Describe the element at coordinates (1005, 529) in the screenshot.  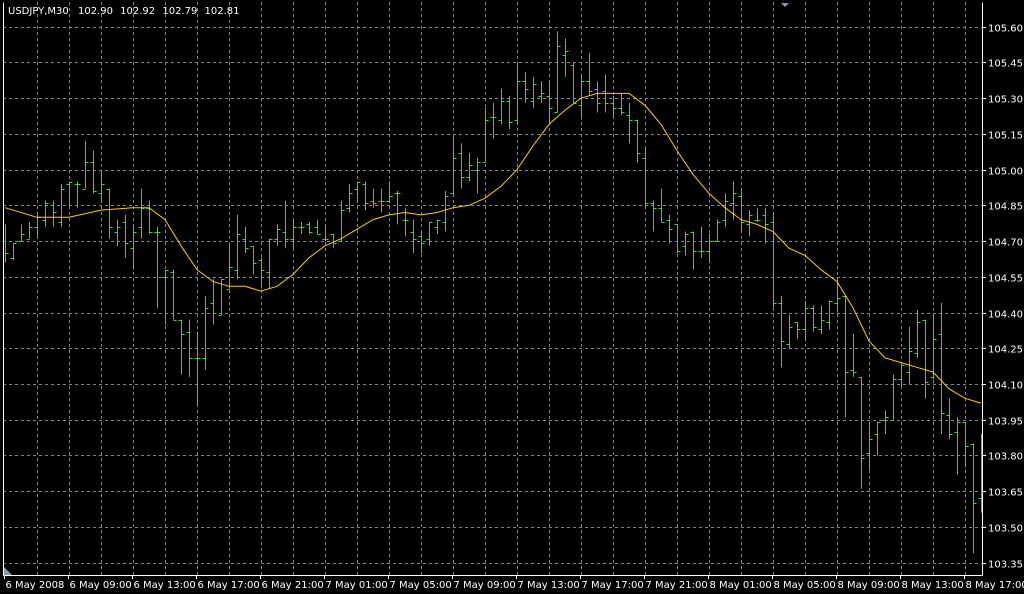
I see `y-tick-label: 103.50` at that location.